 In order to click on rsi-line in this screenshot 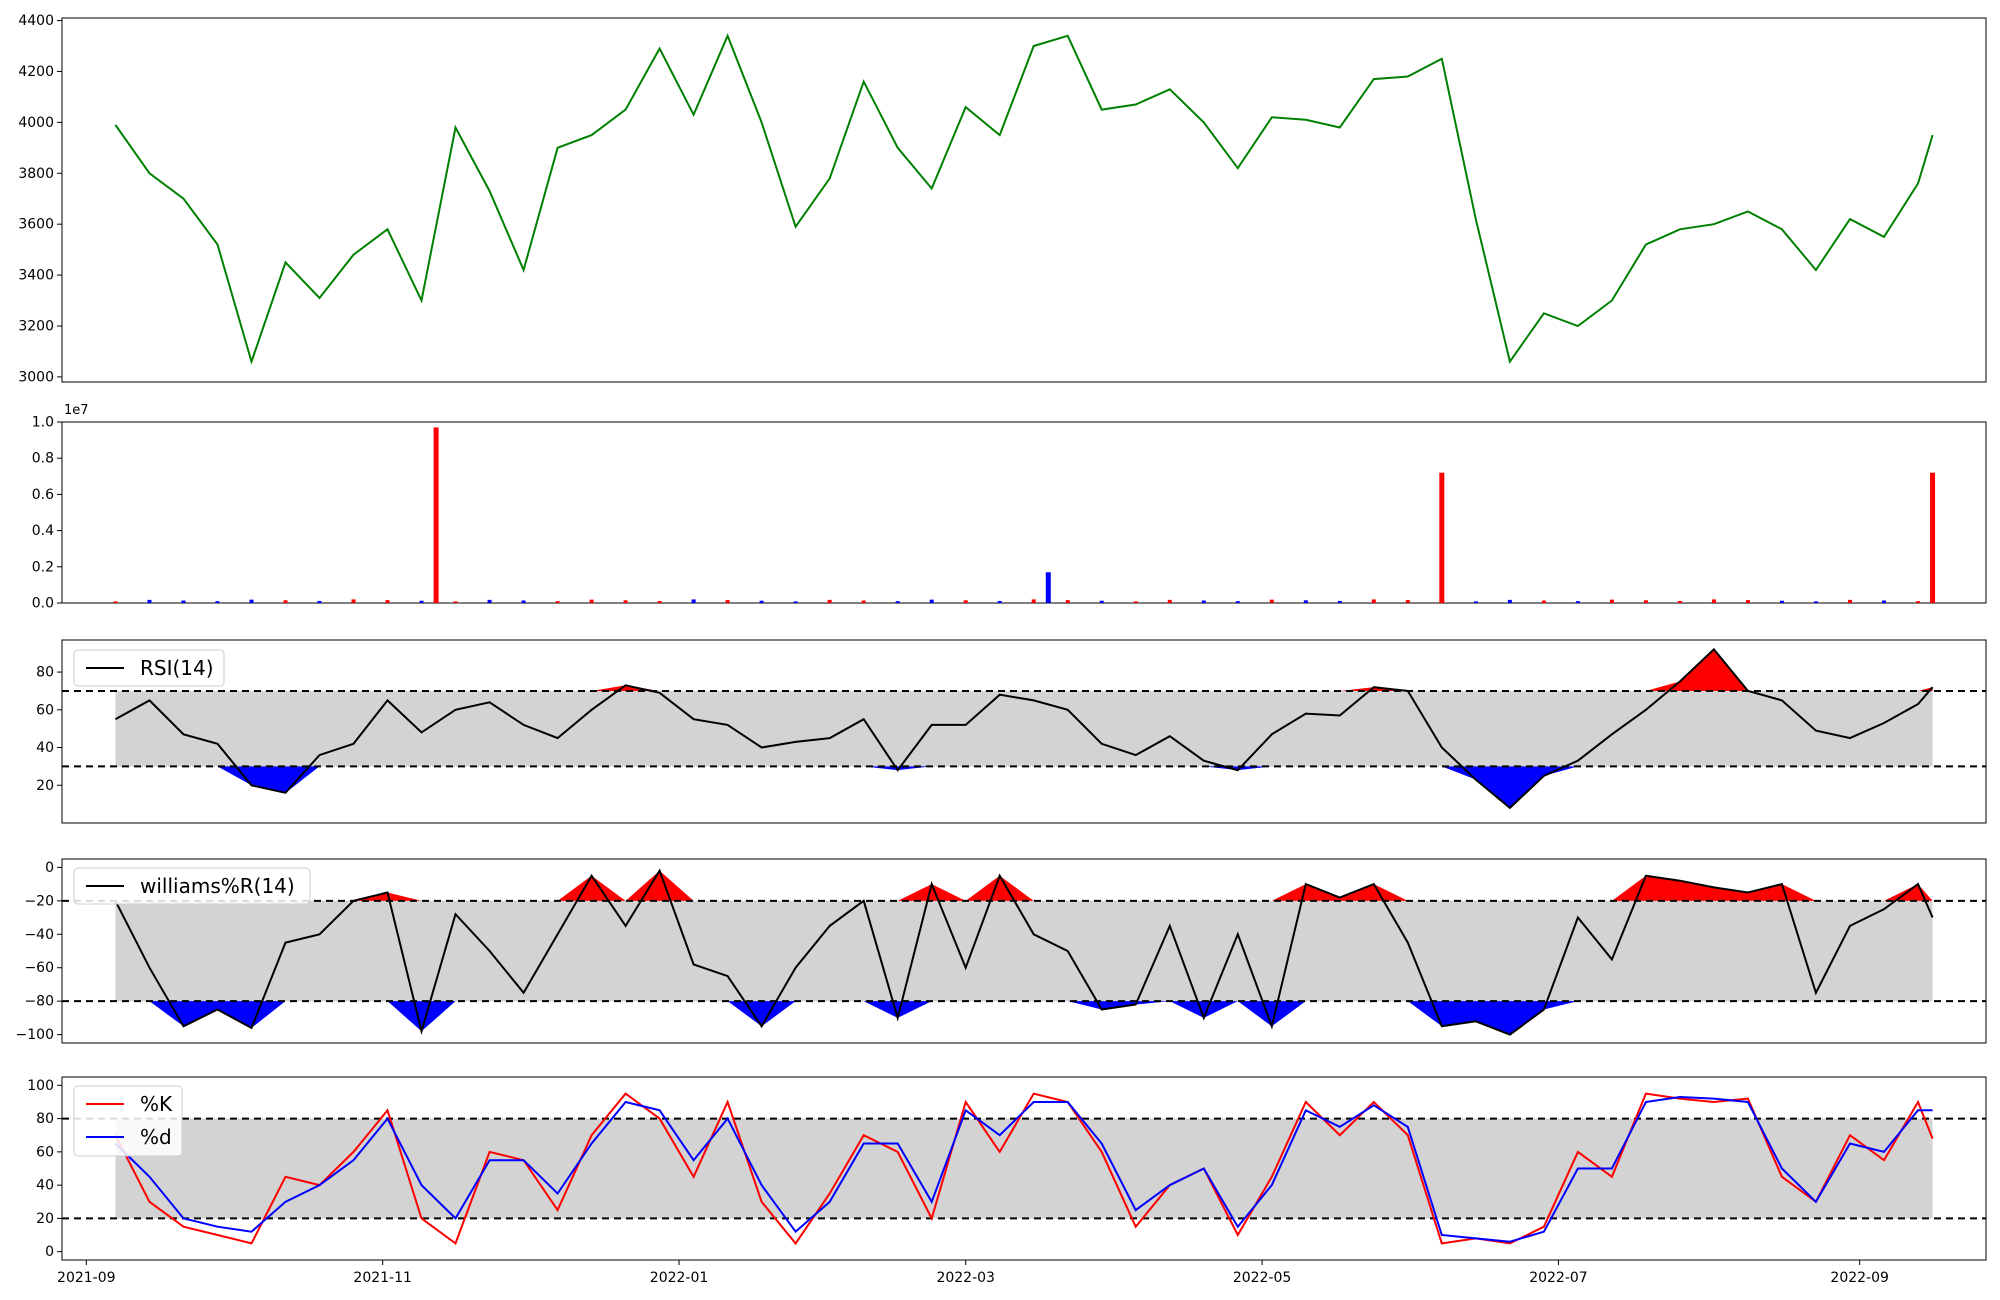, I will do `click(1024, 728)`.